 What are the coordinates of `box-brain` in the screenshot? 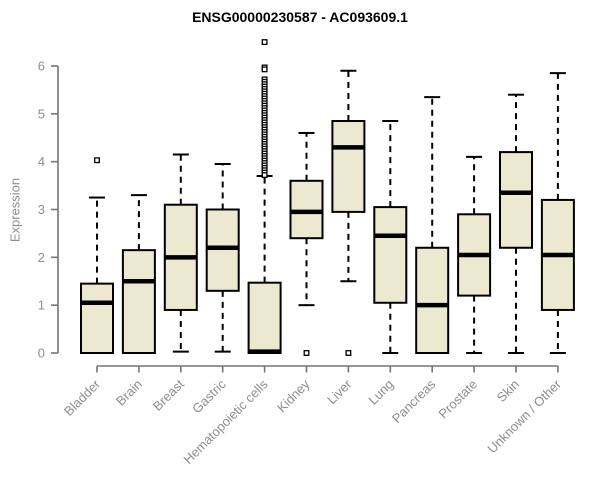 It's located at (138, 302).